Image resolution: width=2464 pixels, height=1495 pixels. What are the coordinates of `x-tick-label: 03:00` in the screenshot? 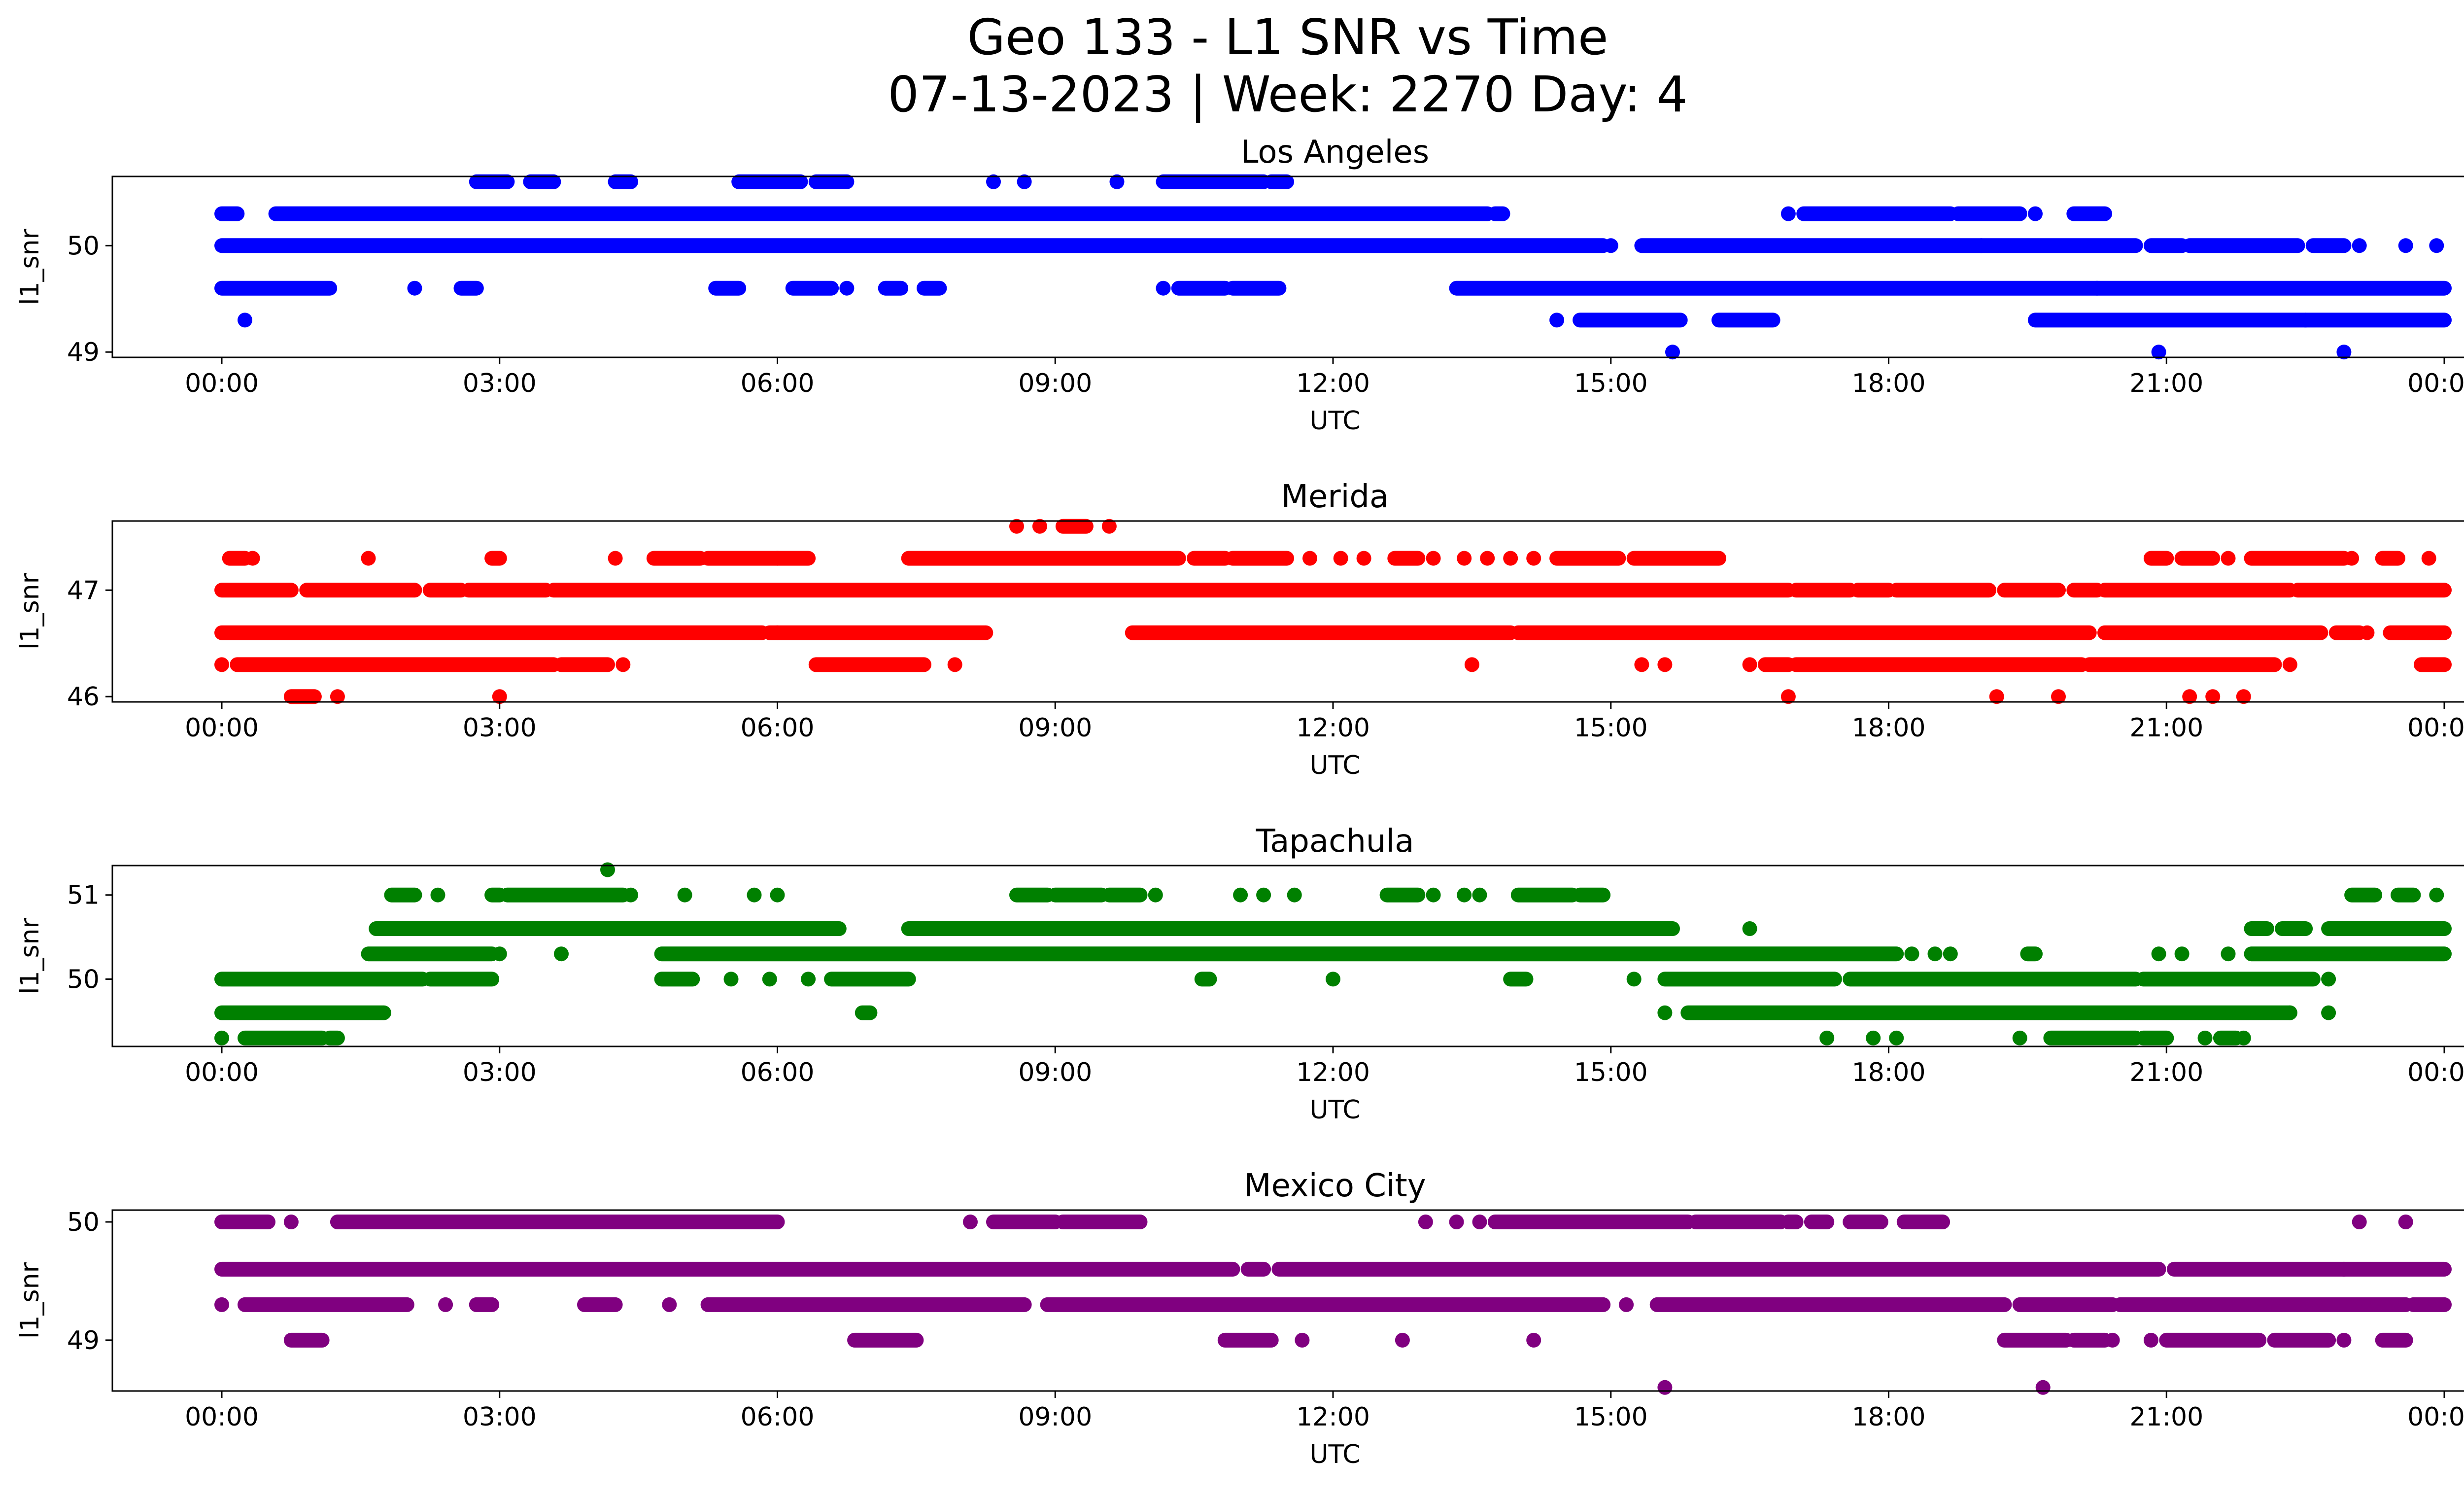 It's located at (500, 728).